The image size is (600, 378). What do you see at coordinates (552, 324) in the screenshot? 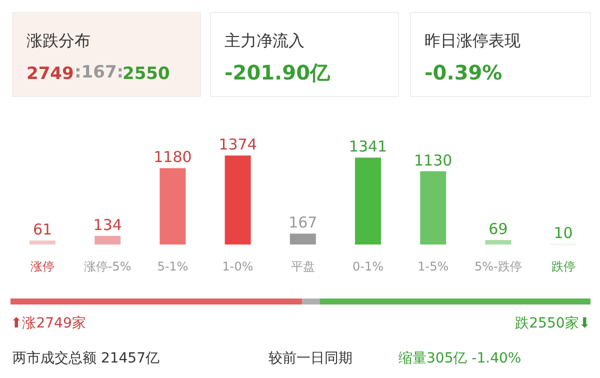
I see `text: 跌2550家⬇` at bounding box center [552, 324].